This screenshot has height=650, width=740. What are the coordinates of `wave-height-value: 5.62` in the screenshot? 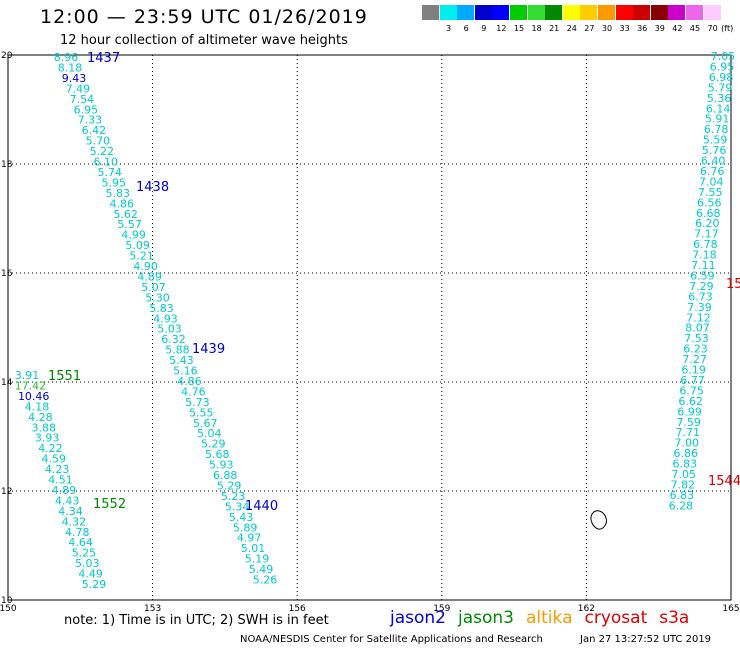 It's located at (125, 214).